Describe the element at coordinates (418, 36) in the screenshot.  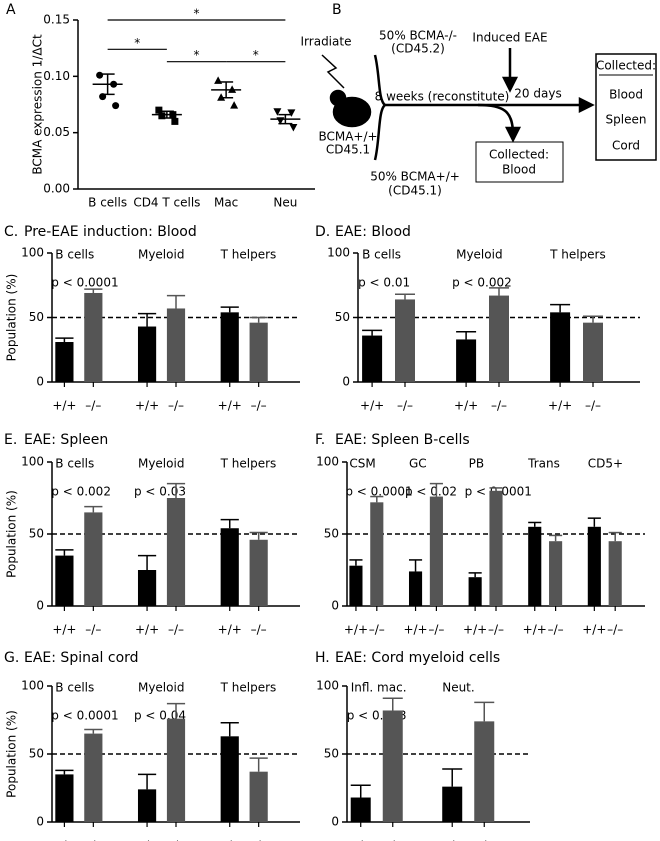
I see `label: 50% BCMA-/-` at that location.